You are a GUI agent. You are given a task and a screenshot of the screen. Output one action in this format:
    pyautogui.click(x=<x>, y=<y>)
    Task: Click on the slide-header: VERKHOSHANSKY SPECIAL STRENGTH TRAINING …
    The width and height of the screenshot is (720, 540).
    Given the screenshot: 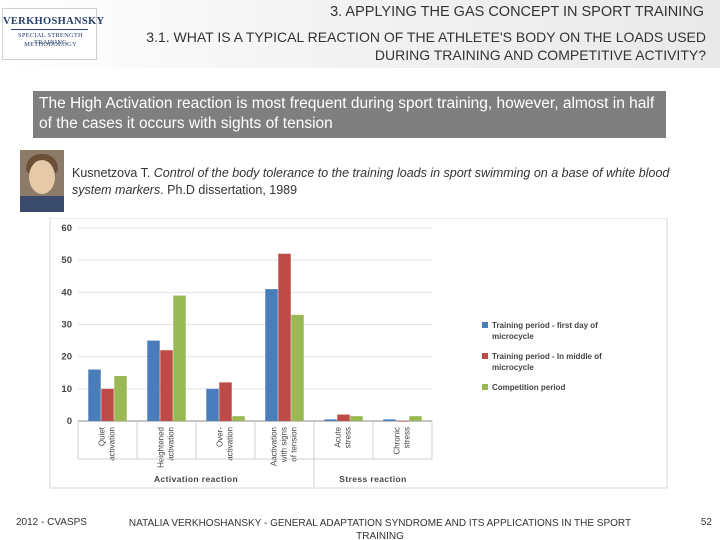 What is the action you would take?
    pyautogui.click(x=360, y=34)
    